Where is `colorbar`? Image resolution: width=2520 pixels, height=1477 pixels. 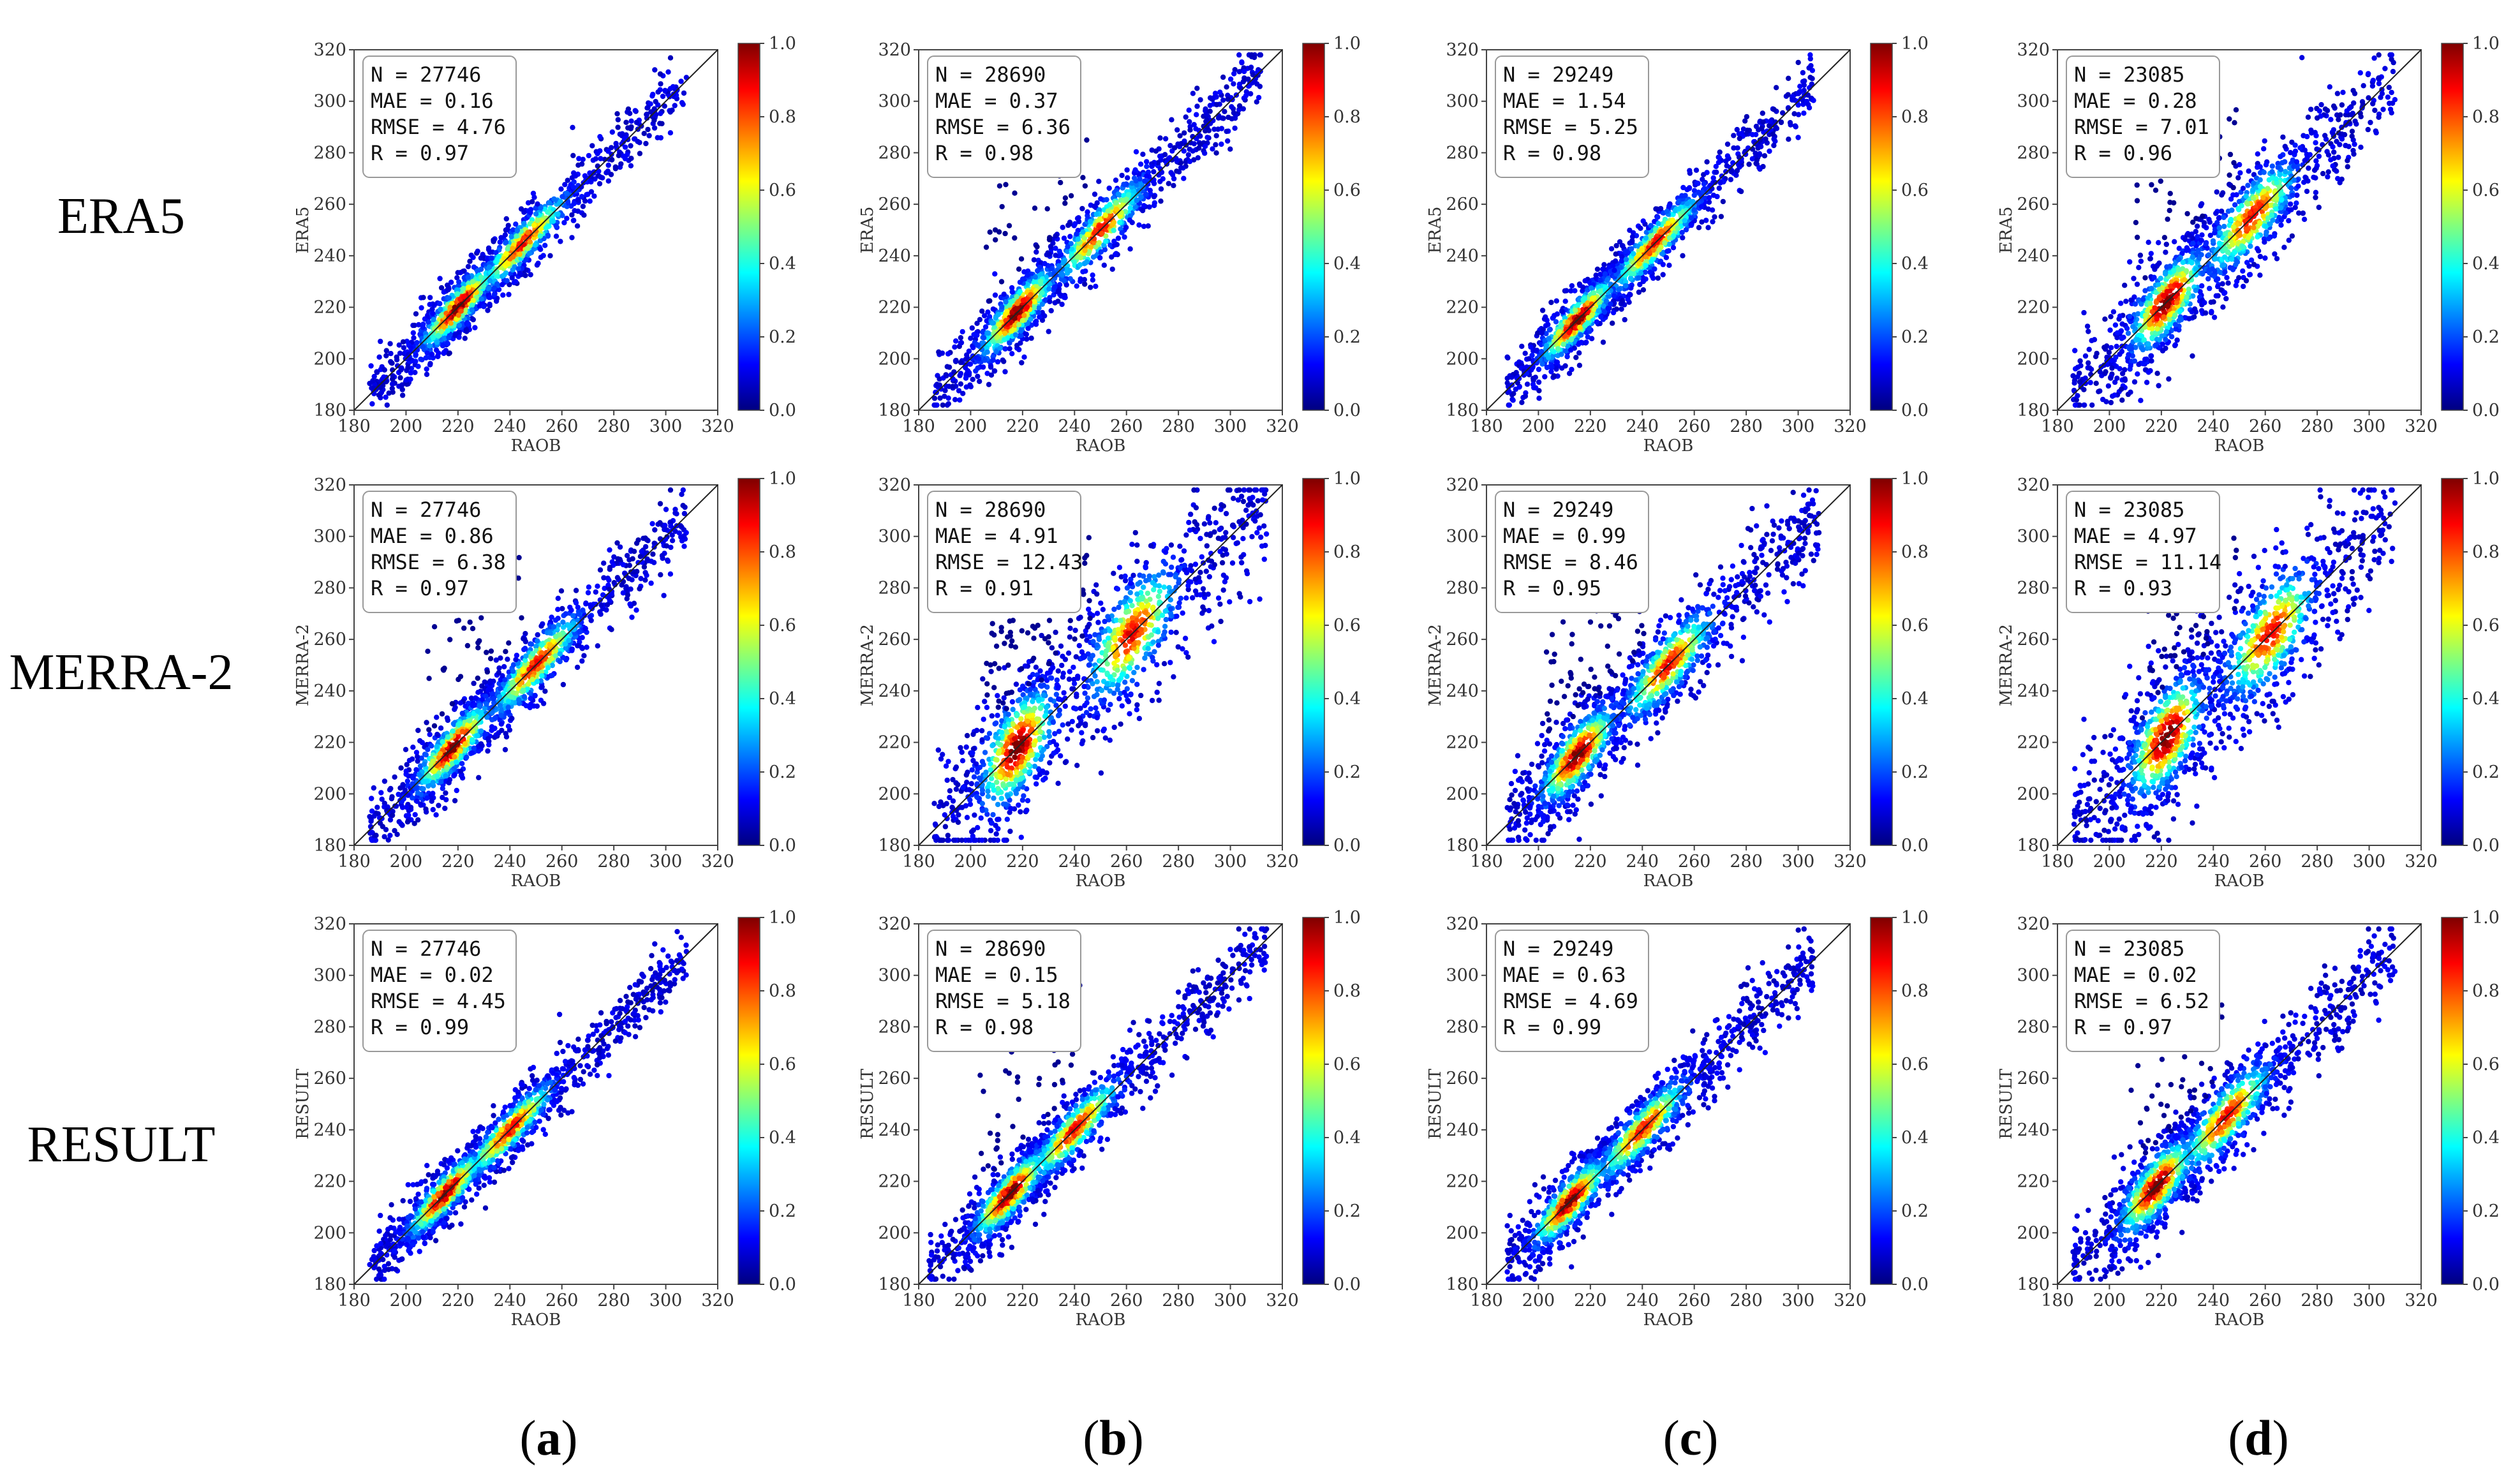
colorbar is located at coordinates (748, 227).